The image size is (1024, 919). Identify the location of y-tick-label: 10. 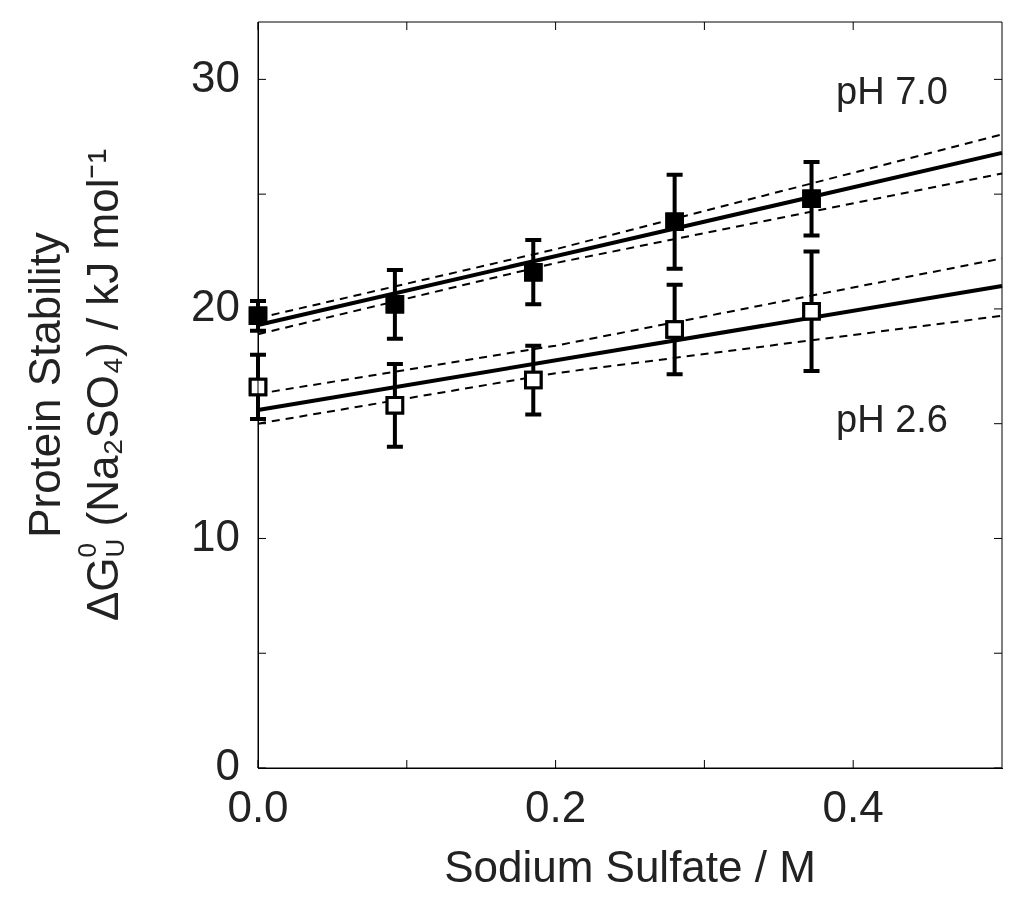
(215, 535).